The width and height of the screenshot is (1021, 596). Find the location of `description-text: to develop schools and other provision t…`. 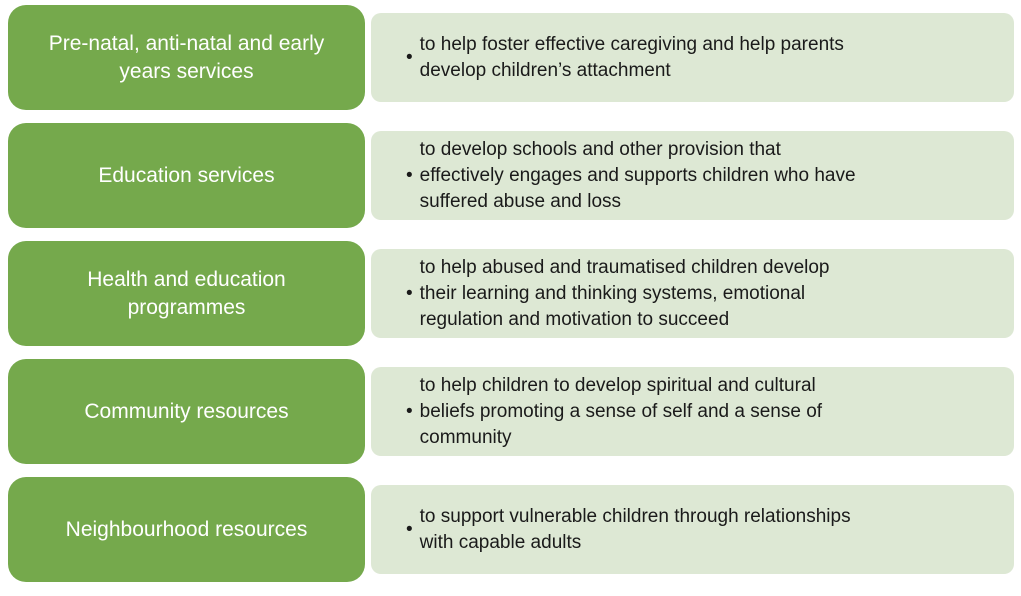

description-text: to develop schools and other provision t… is located at coordinates (637, 175).